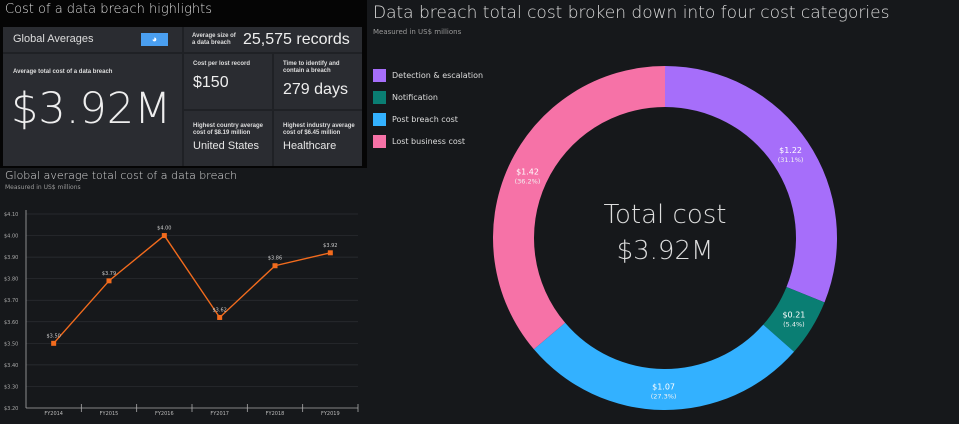 This screenshot has height=424, width=959. What do you see at coordinates (222, 64) in the screenshot?
I see `cost-per-record-label: Cost per lost record` at bounding box center [222, 64].